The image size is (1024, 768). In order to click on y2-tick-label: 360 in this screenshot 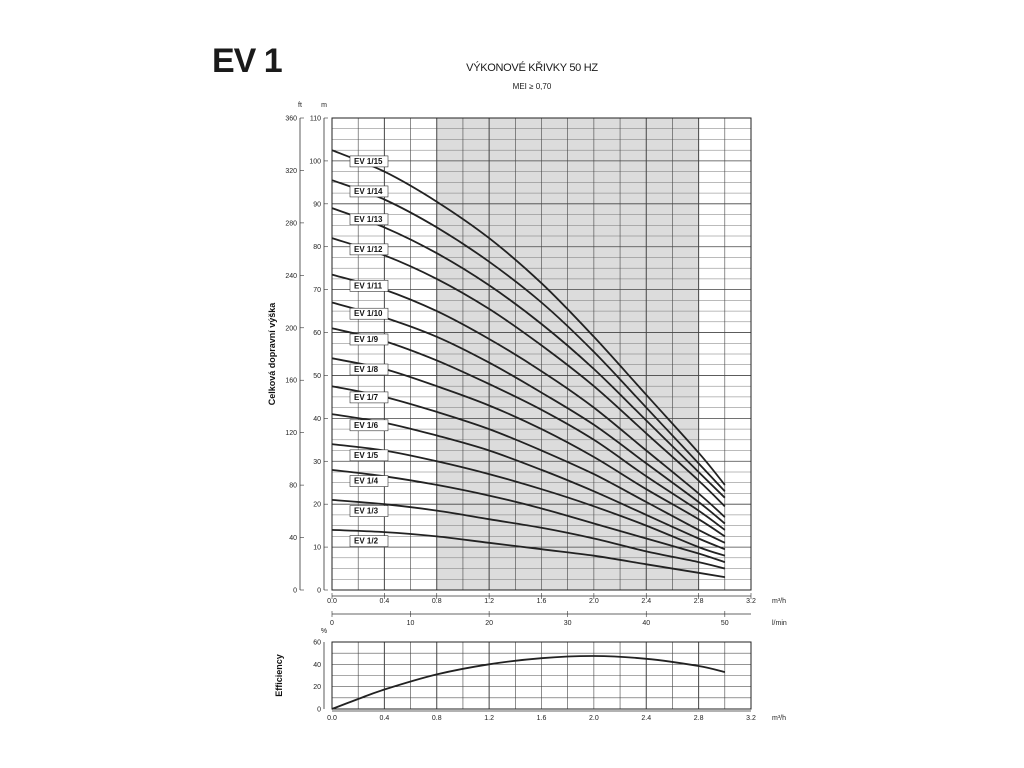, I will do `click(291, 119)`.